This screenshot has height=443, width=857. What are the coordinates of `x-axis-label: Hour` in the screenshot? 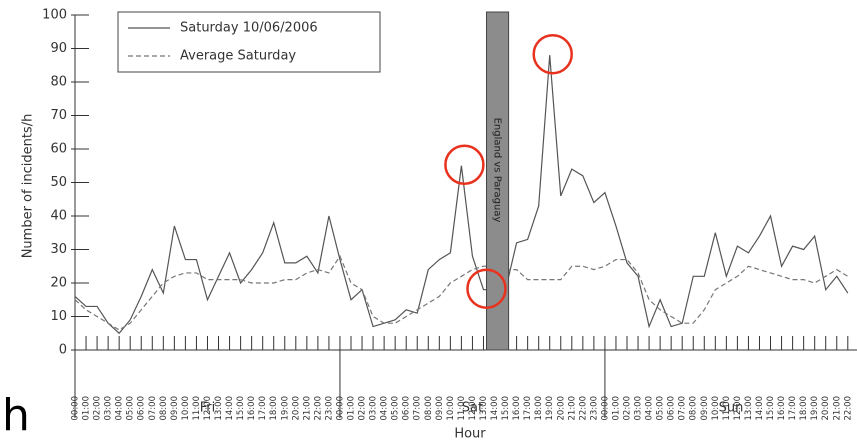 It's located at (470, 434).